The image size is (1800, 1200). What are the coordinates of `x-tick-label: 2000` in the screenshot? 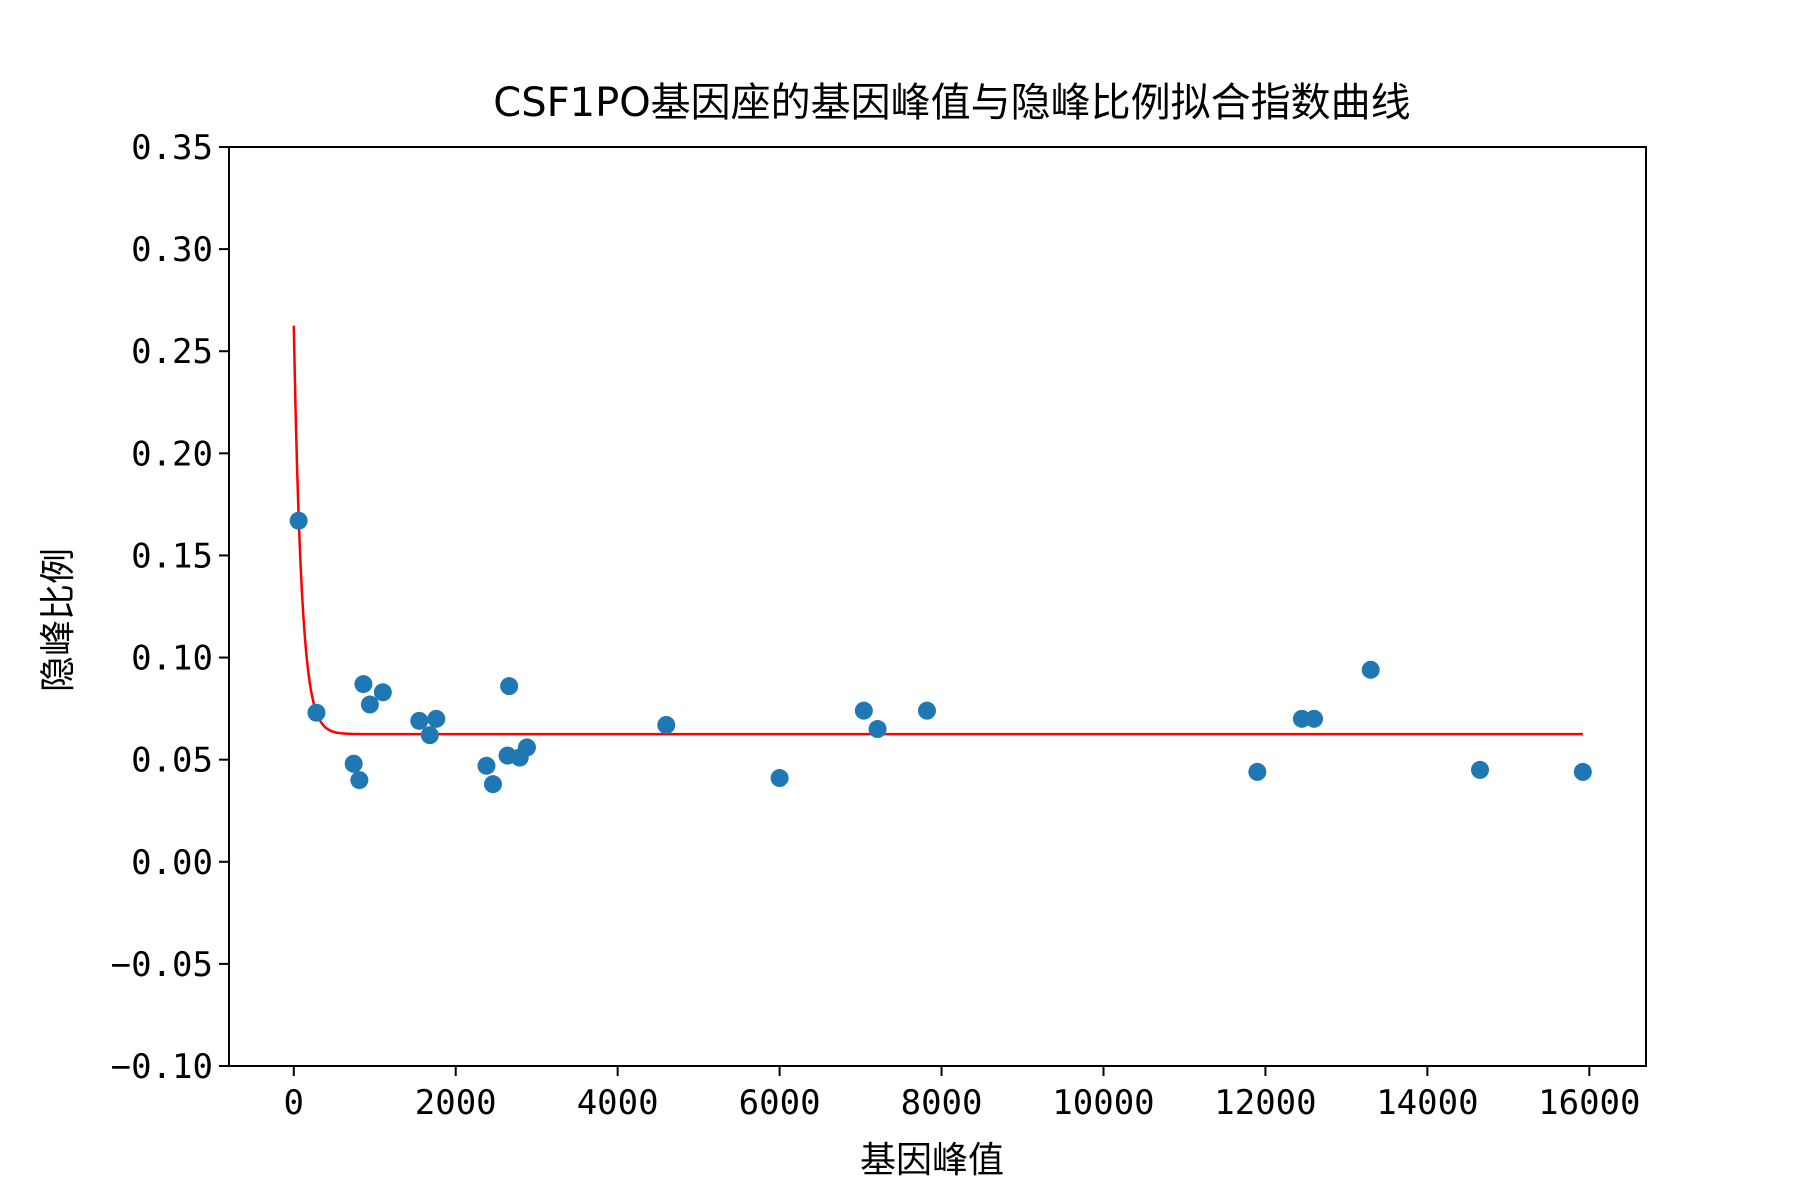 It's located at (456, 1103).